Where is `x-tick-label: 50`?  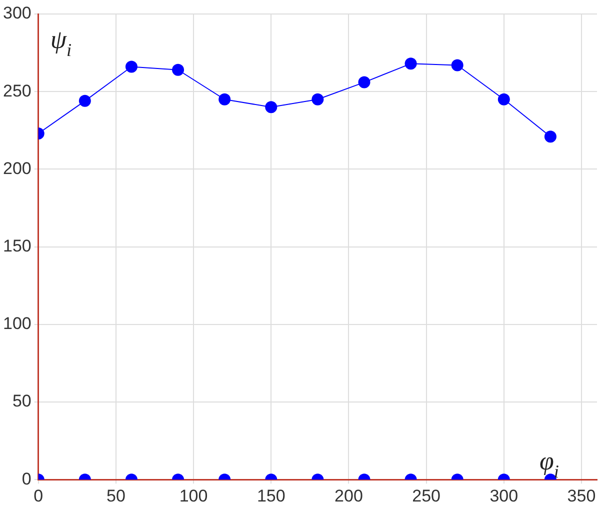
x-tick-label: 50 is located at coordinates (116, 496).